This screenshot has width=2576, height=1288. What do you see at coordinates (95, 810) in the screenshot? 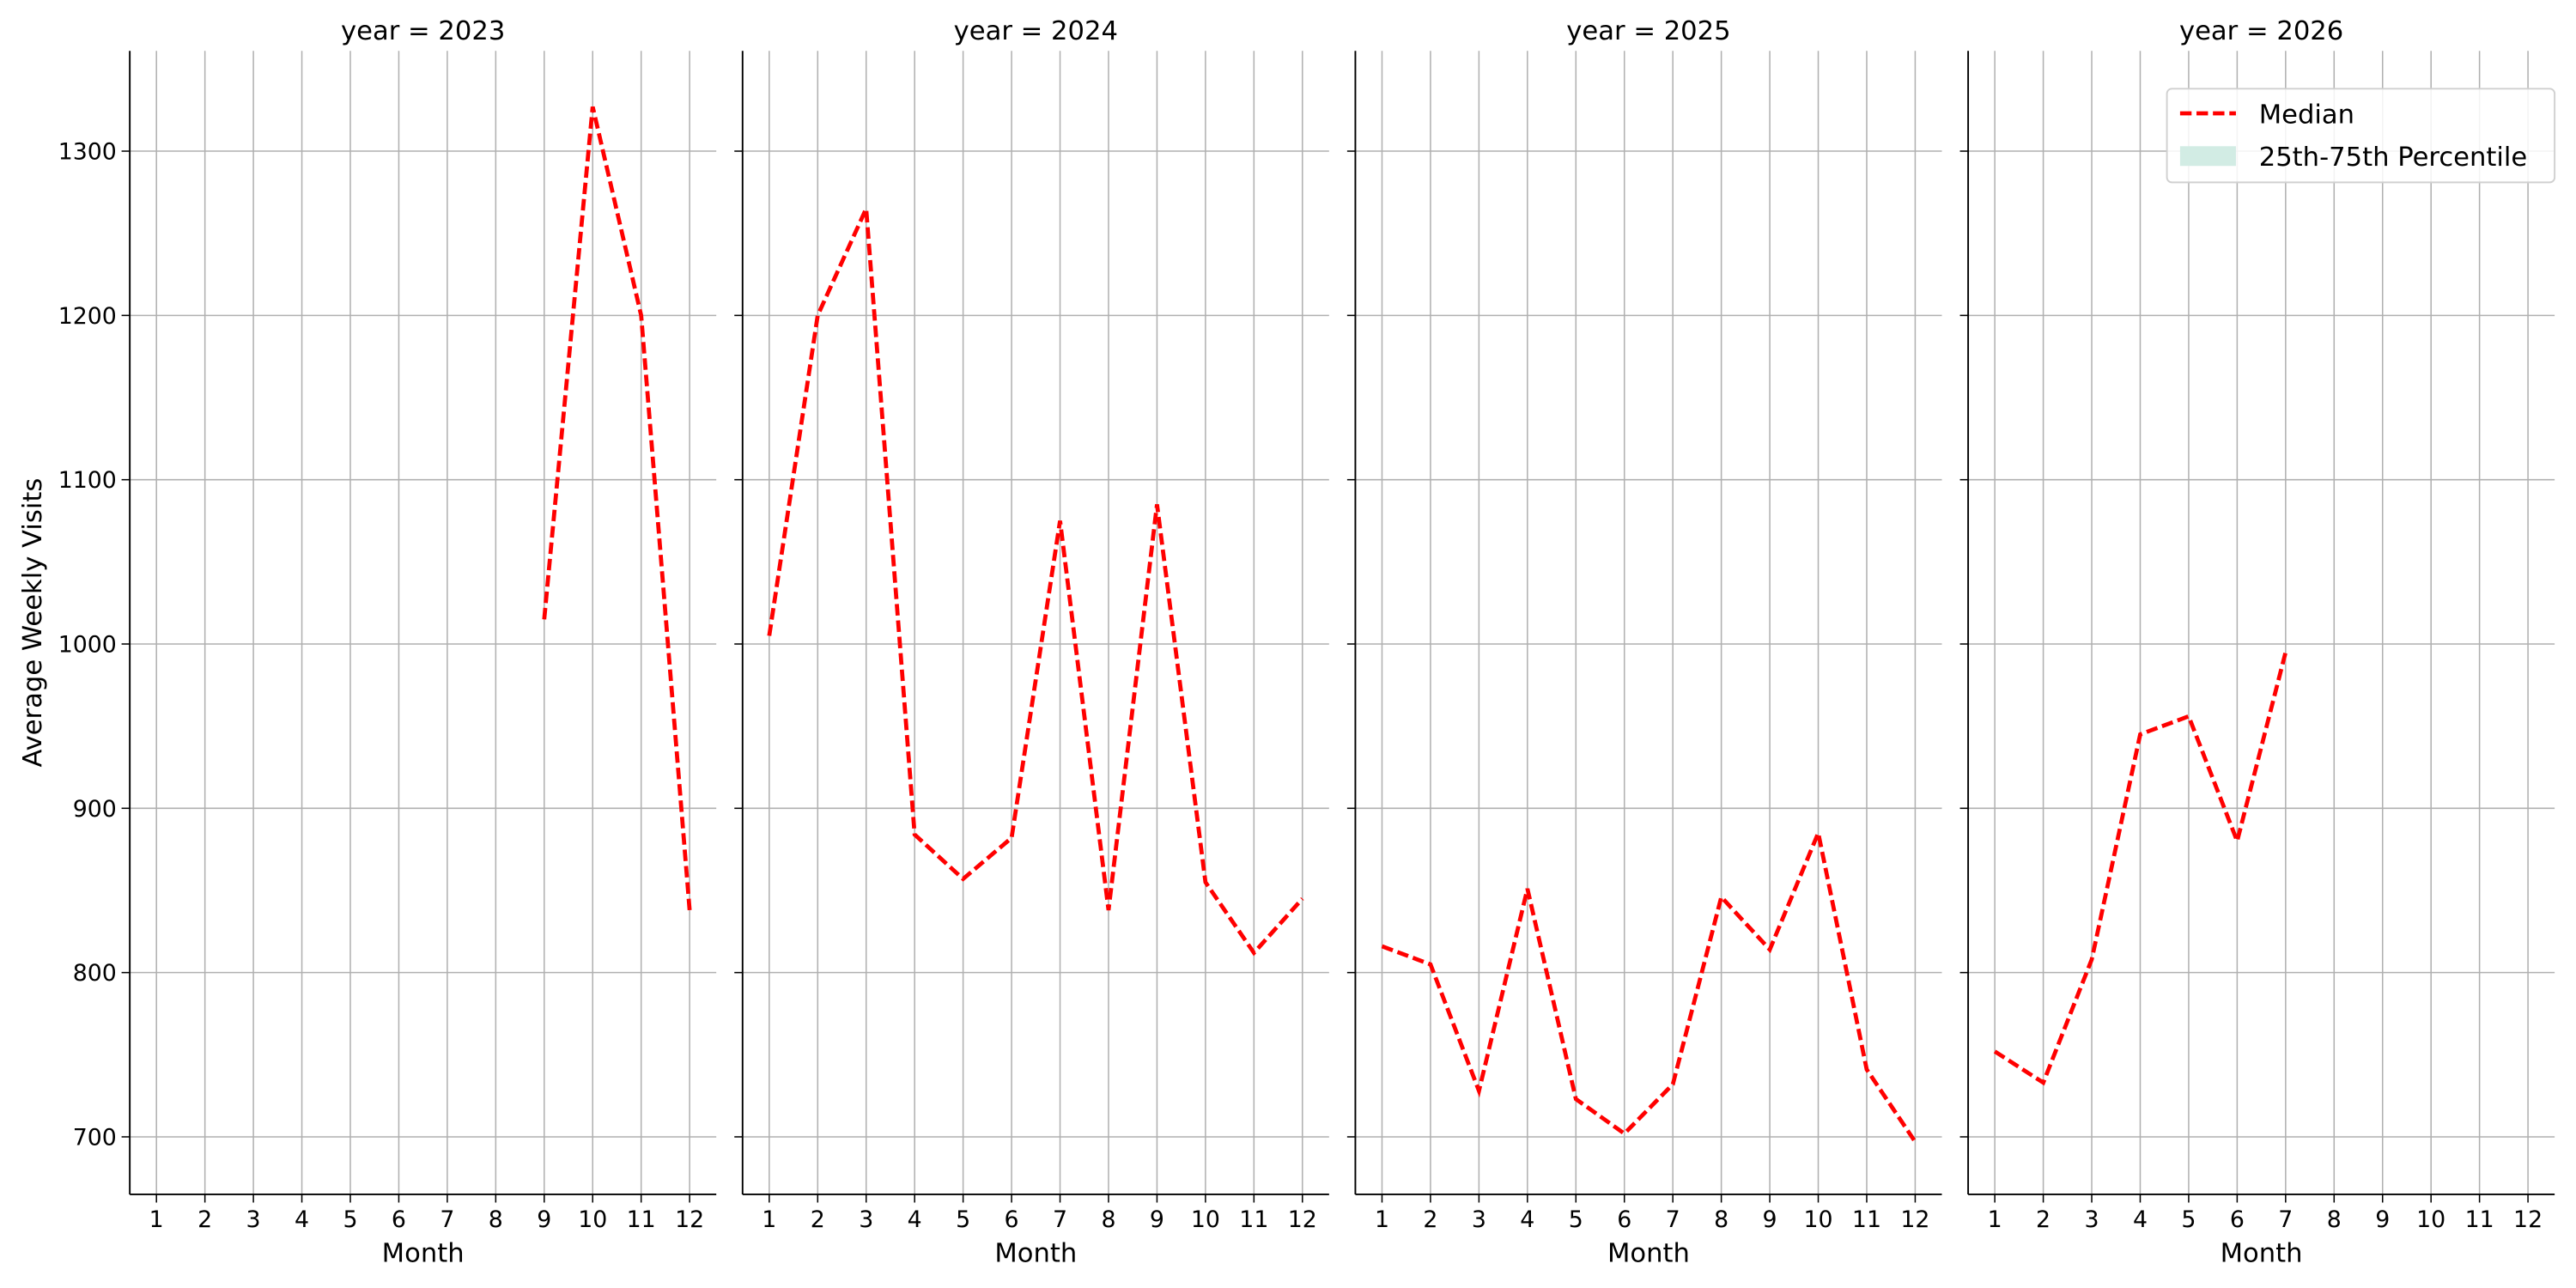
I see `y-tick-label: 900` at bounding box center [95, 810].